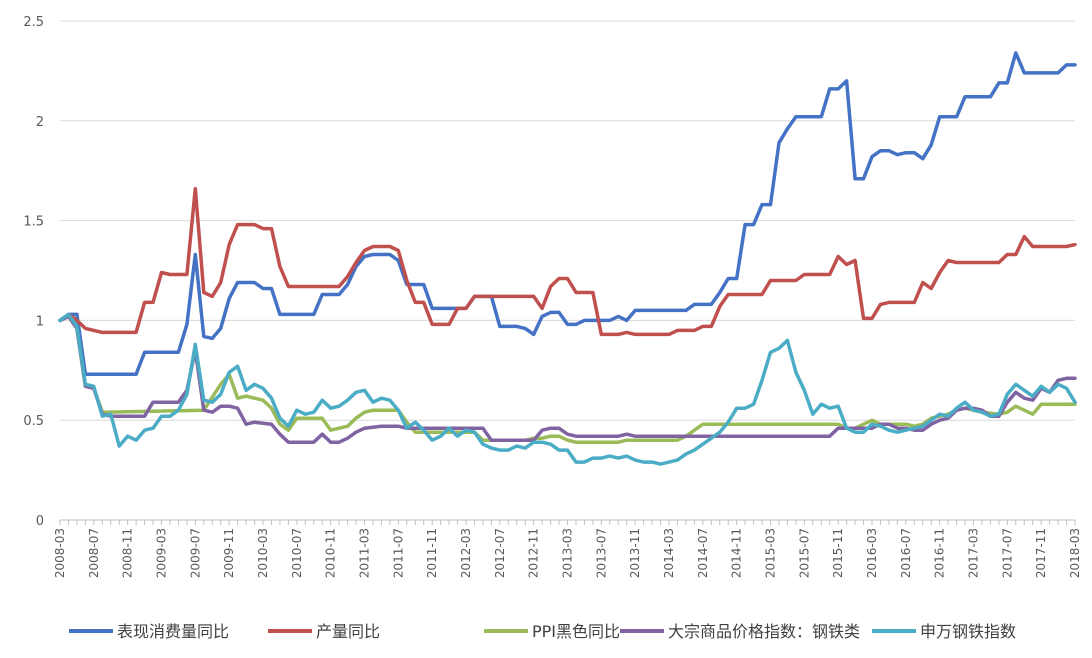 Image resolution: width=1092 pixels, height=658 pixels. I want to click on x-tick-label: 2015-11, so click(838, 553).